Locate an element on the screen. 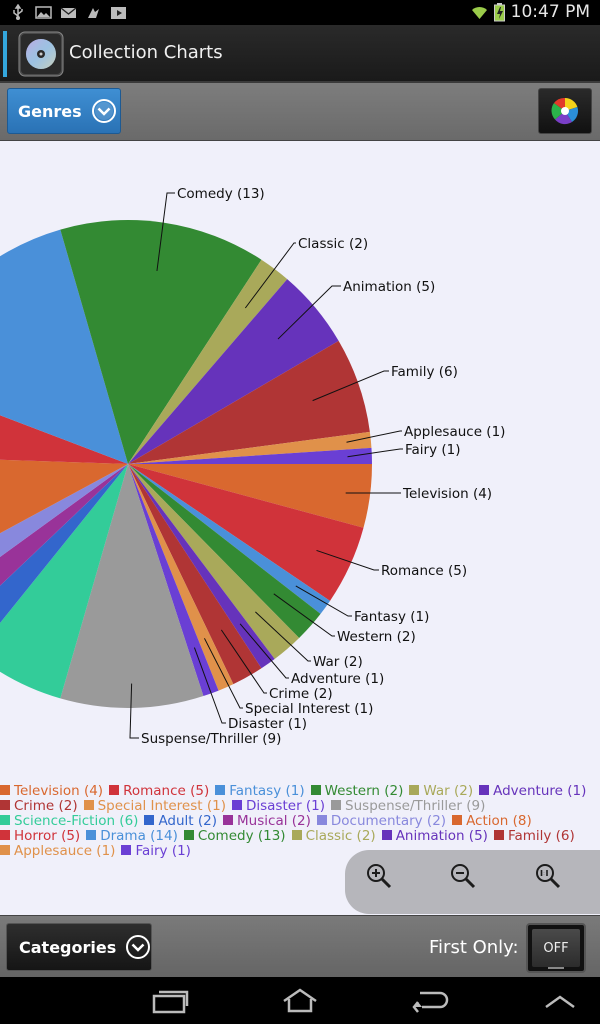  legend-label: Applesauce (1) is located at coordinates (65, 851).